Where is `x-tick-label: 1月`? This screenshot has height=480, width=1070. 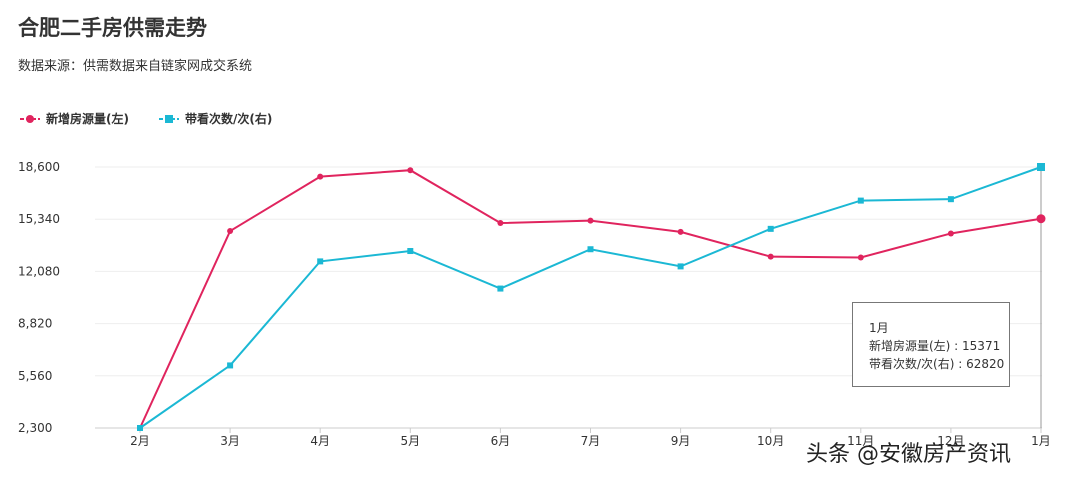
x-tick-label: 1月 is located at coordinates (1041, 441).